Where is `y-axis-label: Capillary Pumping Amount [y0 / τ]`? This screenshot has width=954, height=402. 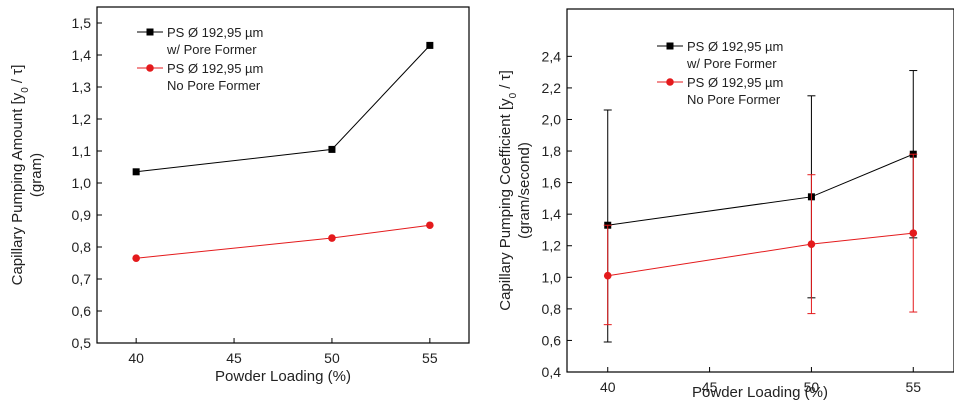 y-axis-label: Capillary Pumping Amount [y0 / τ] is located at coordinates (20, 175).